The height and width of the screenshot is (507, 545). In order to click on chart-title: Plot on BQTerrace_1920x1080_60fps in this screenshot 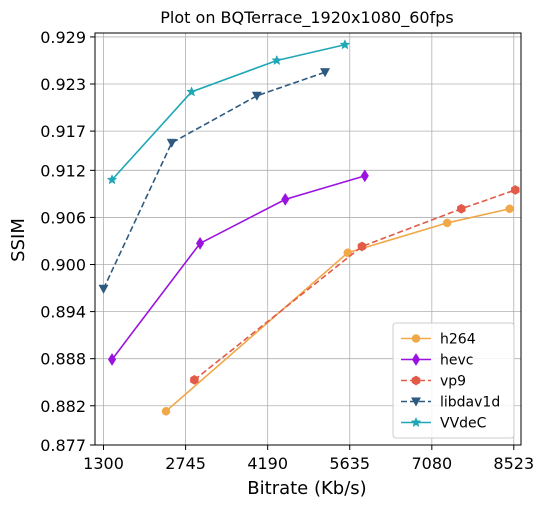, I will do `click(306, 18)`.